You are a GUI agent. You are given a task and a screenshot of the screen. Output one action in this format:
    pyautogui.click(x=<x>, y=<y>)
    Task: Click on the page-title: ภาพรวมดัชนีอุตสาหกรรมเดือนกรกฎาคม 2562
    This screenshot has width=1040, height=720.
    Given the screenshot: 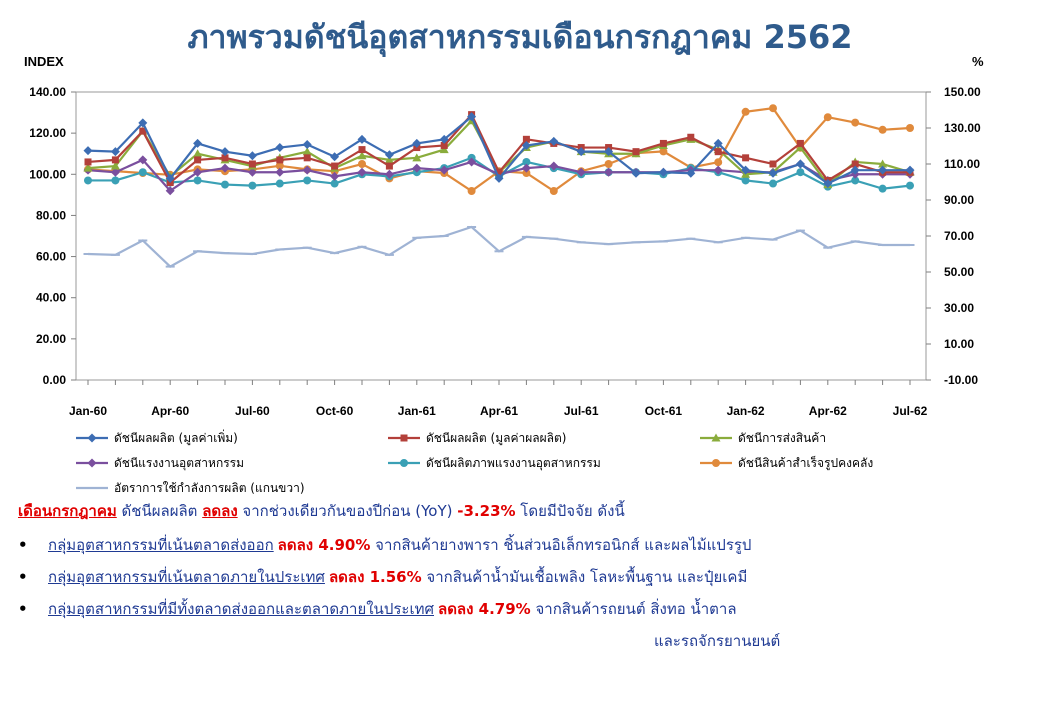 What is the action you would take?
    pyautogui.click(x=520, y=37)
    